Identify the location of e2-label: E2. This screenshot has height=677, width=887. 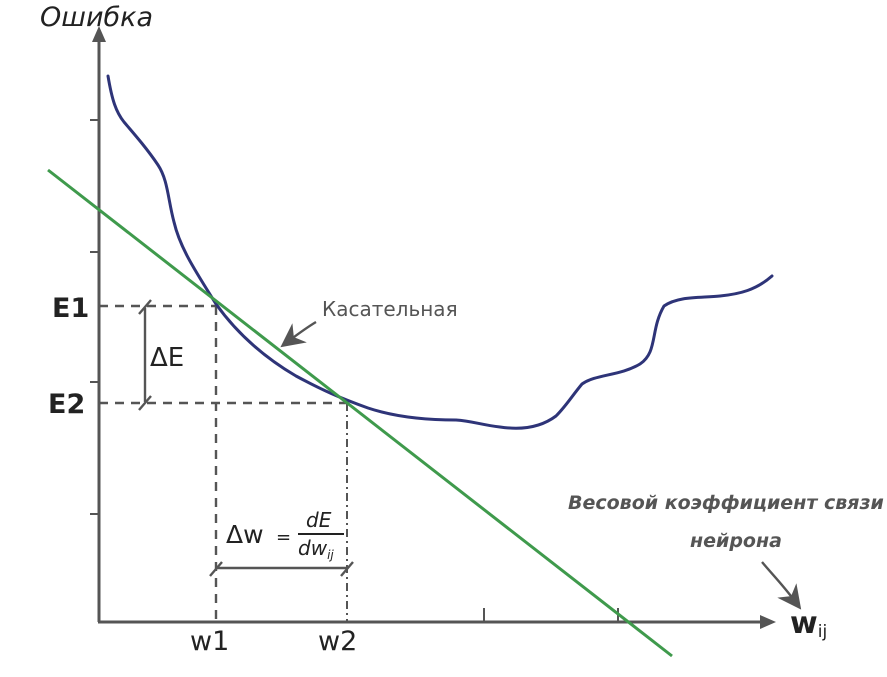
(66, 404).